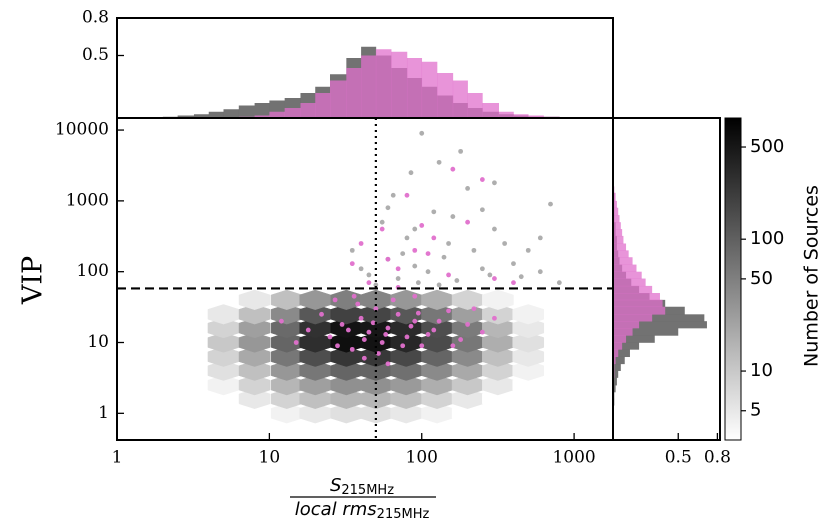 This screenshot has width=831, height=530. I want to click on colorbar-tick-label: 5, so click(755, 410).